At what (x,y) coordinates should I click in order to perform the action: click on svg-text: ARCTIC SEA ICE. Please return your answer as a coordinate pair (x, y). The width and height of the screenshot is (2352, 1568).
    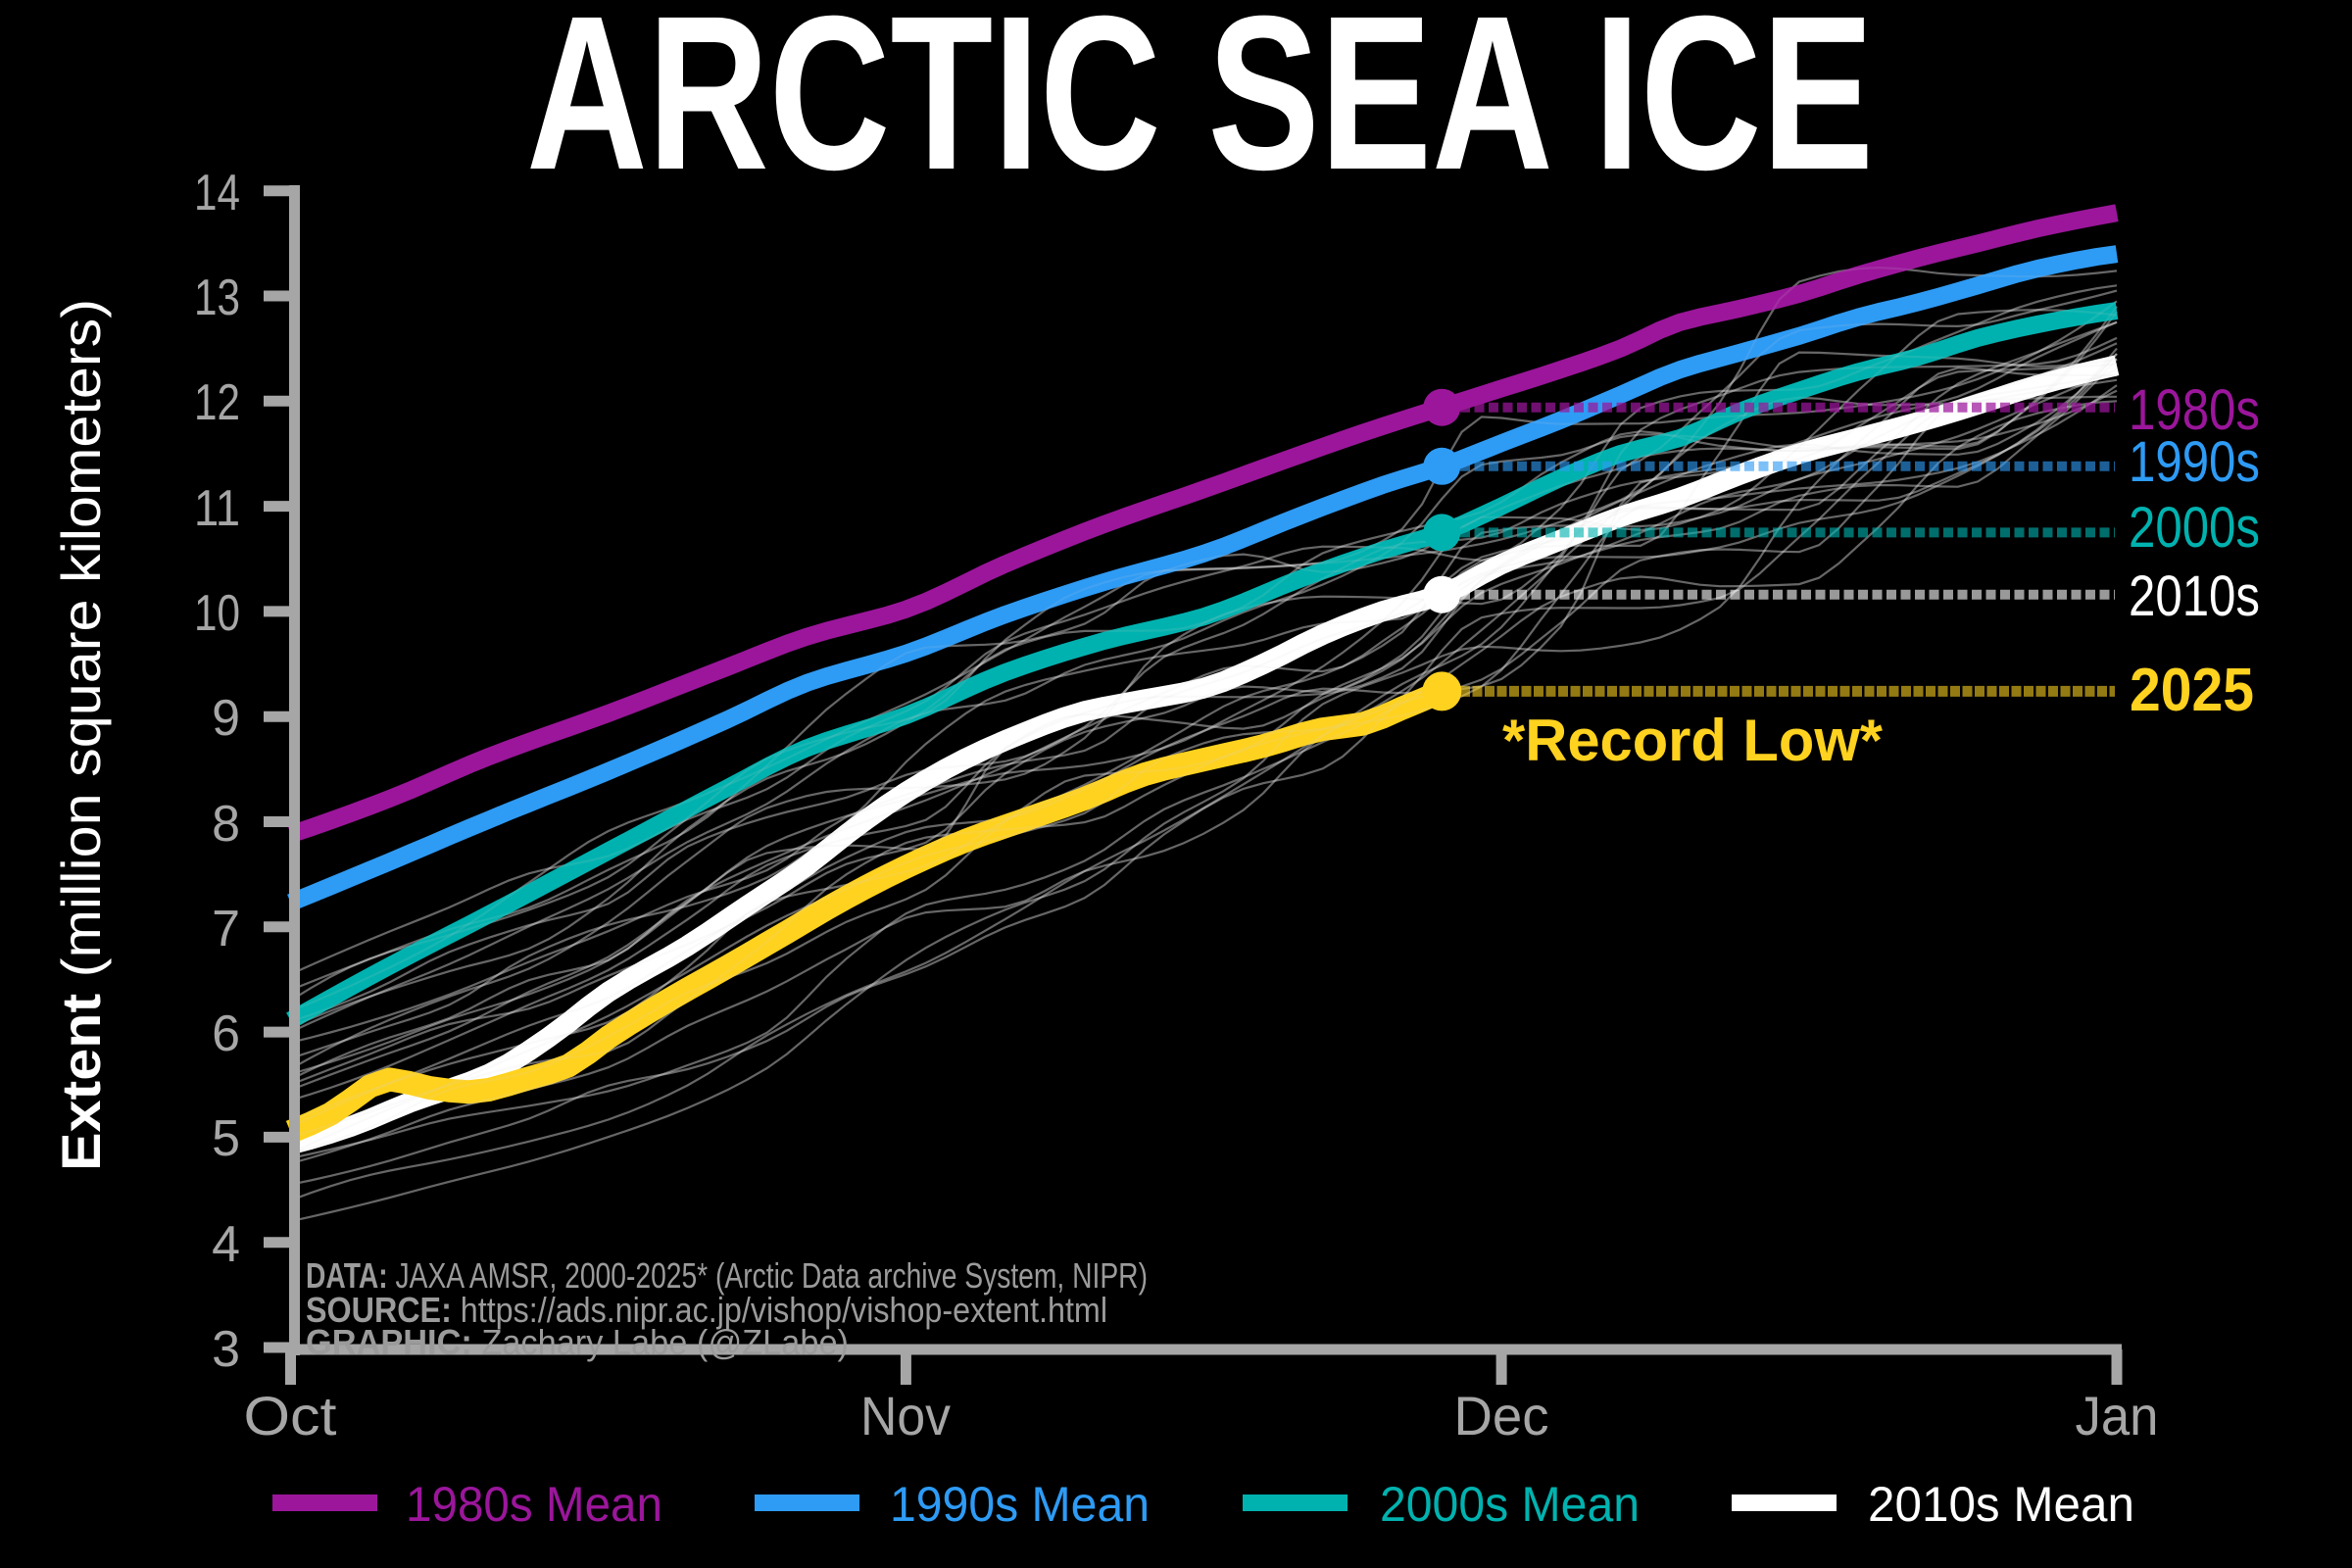
    Looking at the image, I should click on (1200, 108).